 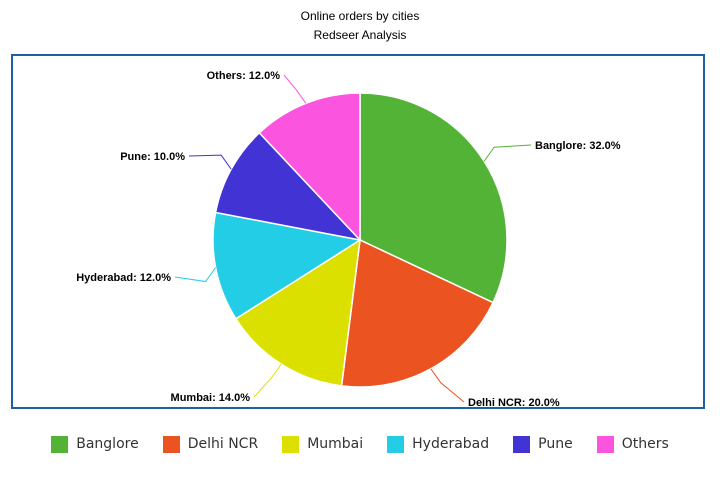 I want to click on chart-subtitle: Redseer Analysis, so click(x=360, y=35).